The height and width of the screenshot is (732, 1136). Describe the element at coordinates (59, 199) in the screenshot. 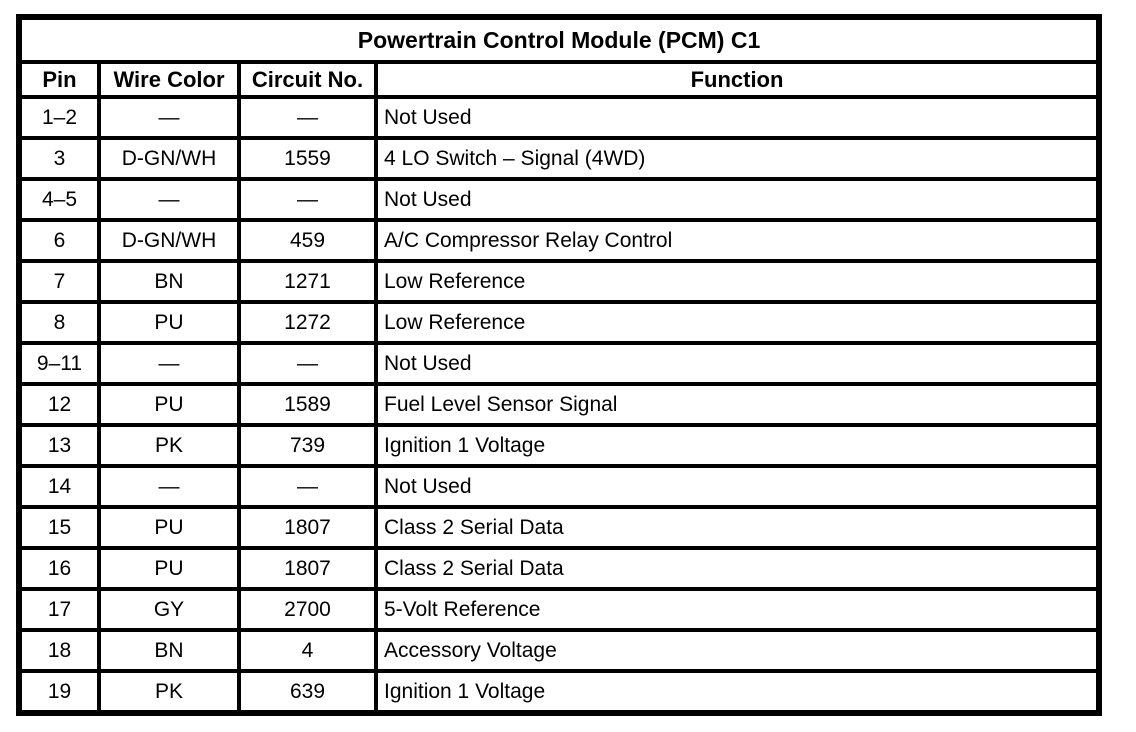

I see `pin-cell: 4–5` at that location.